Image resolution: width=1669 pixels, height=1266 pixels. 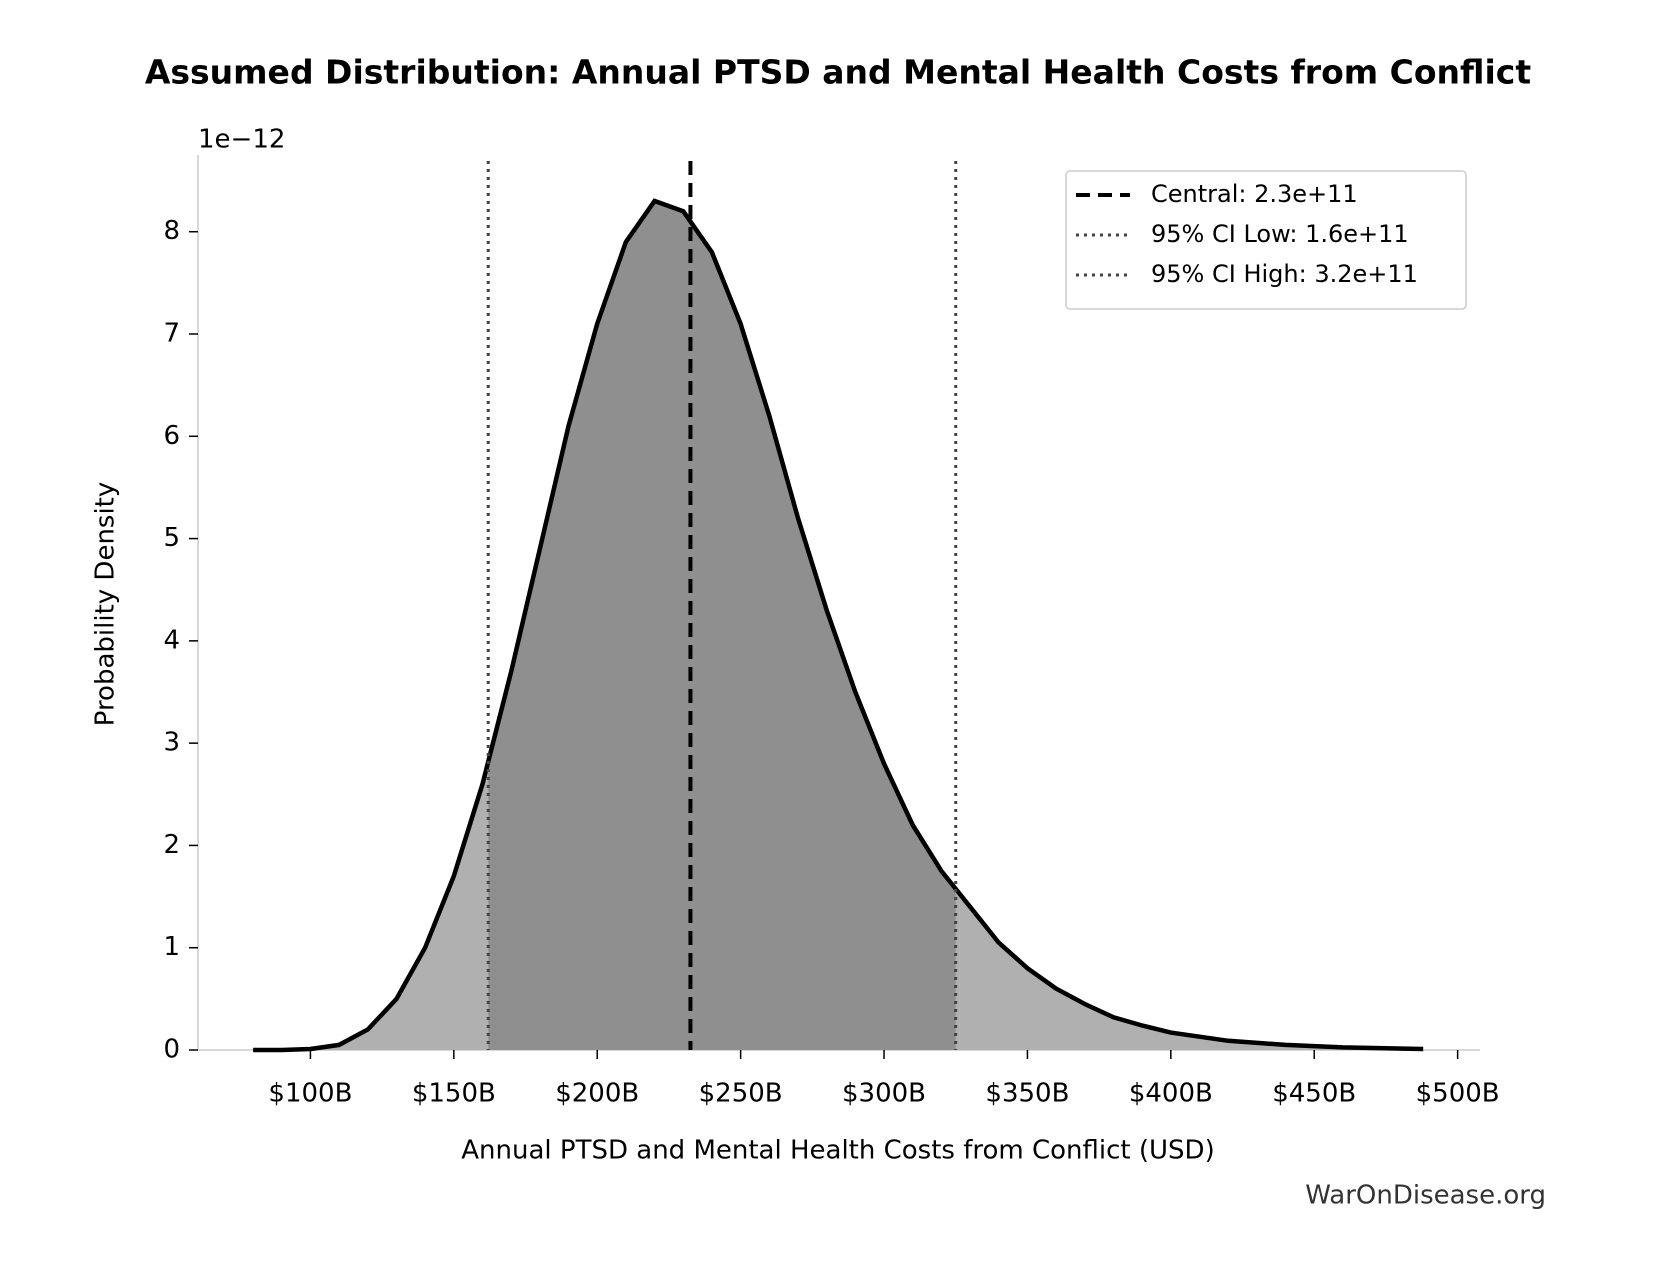 I want to click on x-tick-label: $300B, so click(x=884, y=1094).